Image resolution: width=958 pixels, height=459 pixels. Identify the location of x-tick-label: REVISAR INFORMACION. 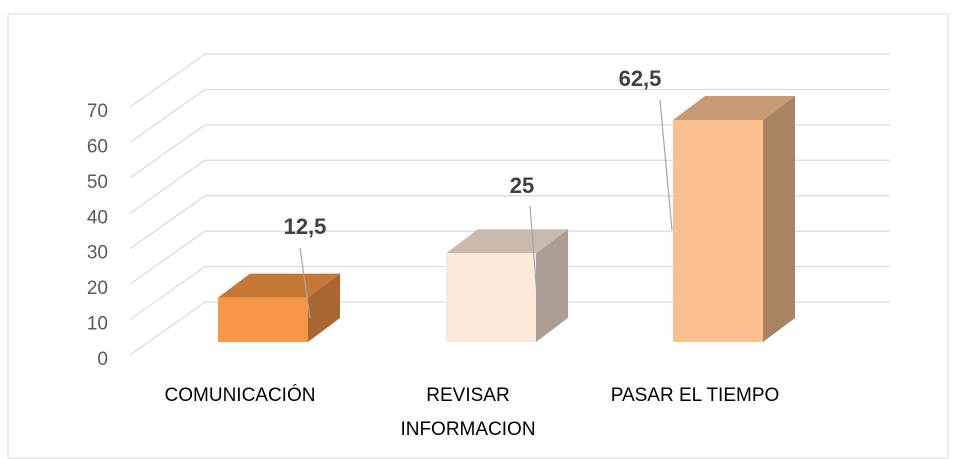
(467, 412).